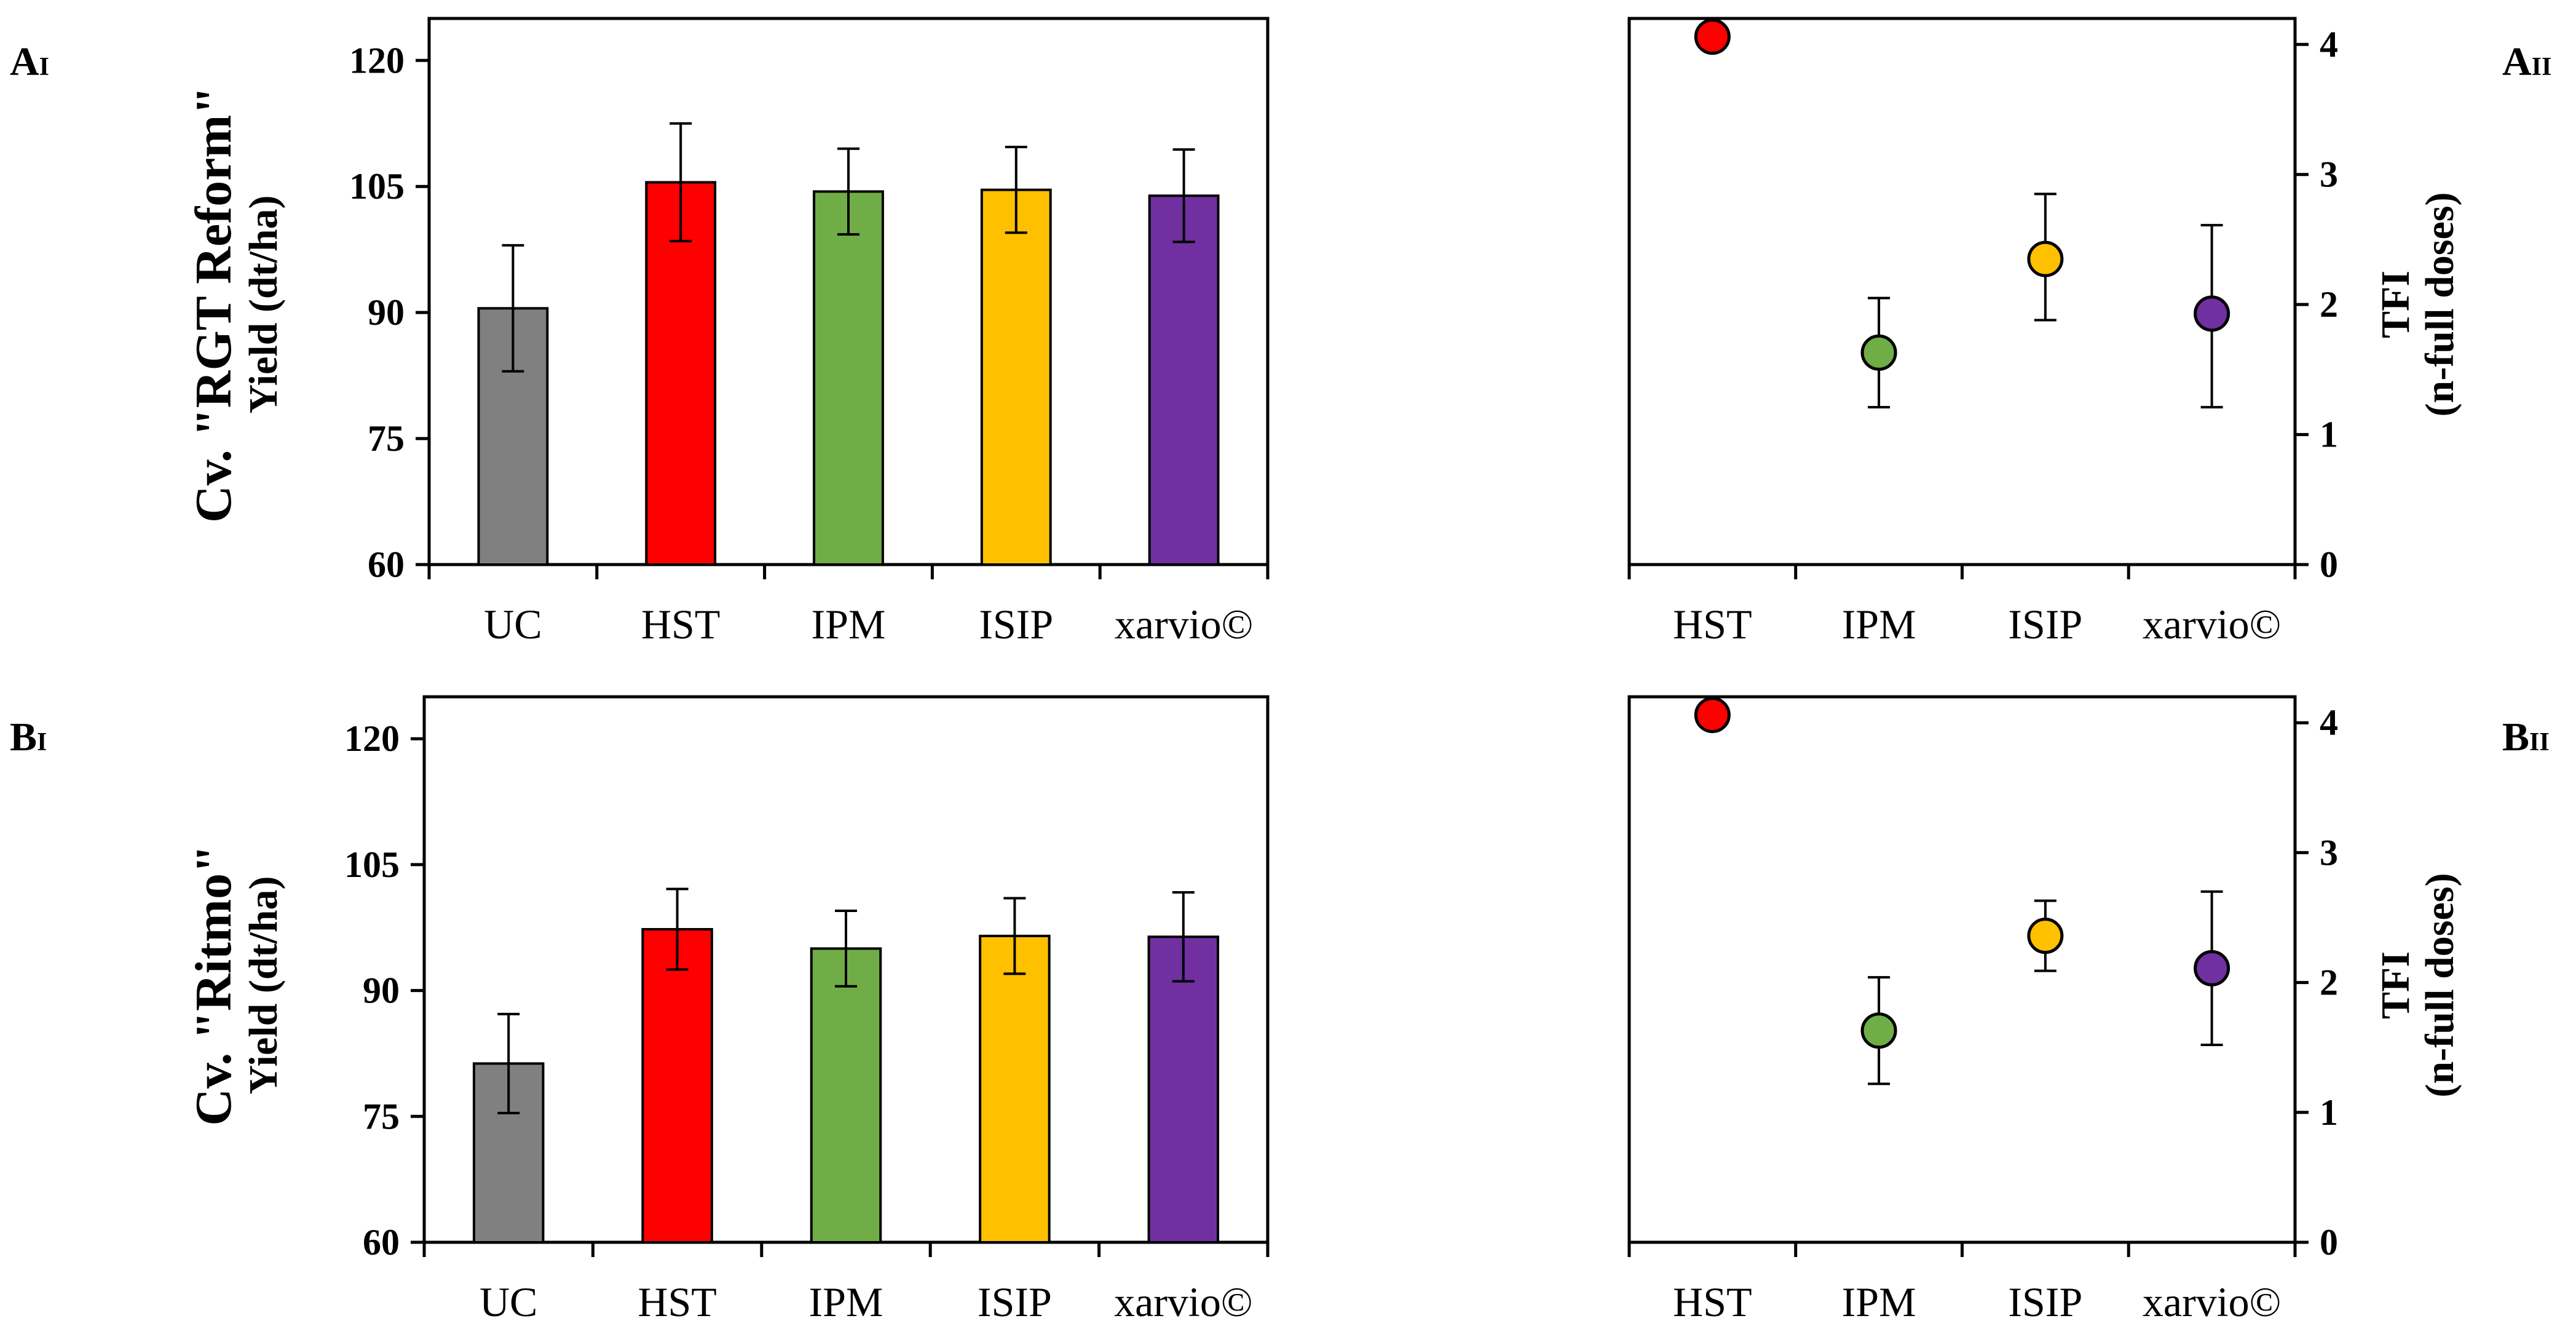 This screenshot has height=1337, width=2576. Describe the element at coordinates (29, 61) in the screenshot. I see `panel-label-a-i: AI` at that location.